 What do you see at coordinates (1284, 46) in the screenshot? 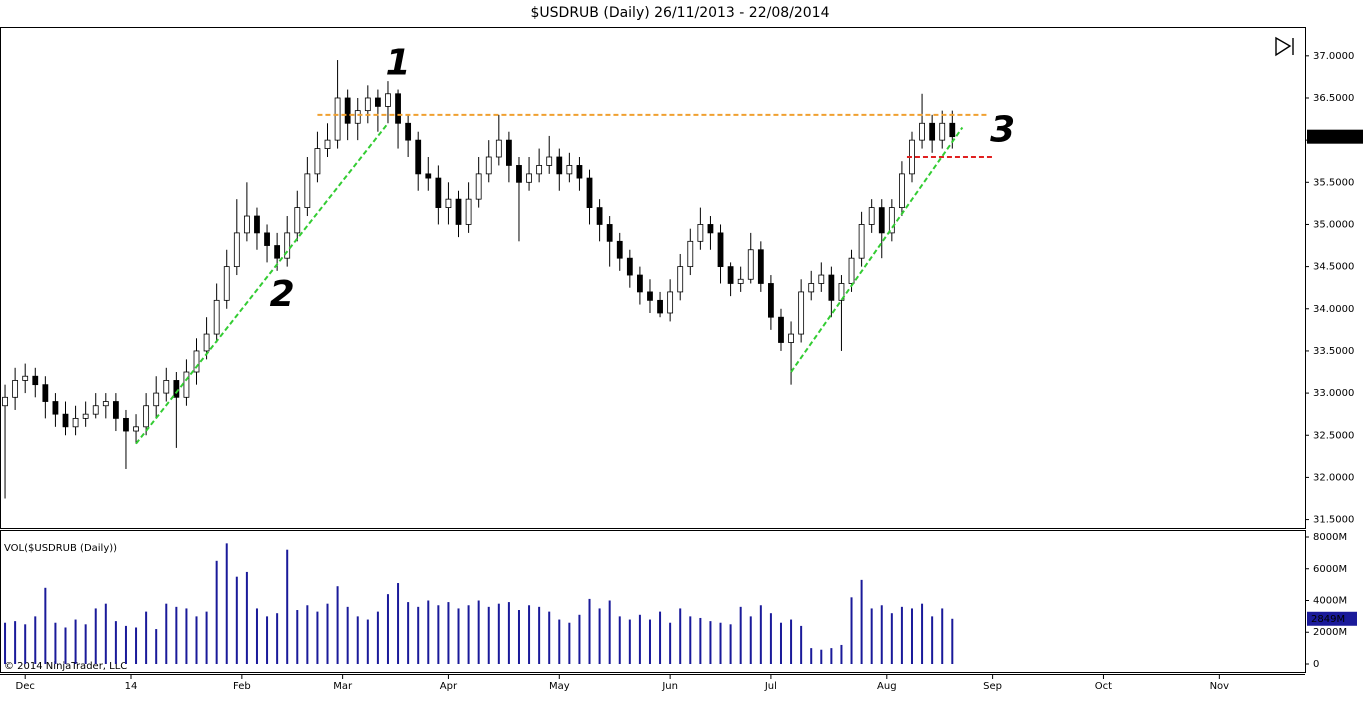
I see `play-icon` at bounding box center [1284, 46].